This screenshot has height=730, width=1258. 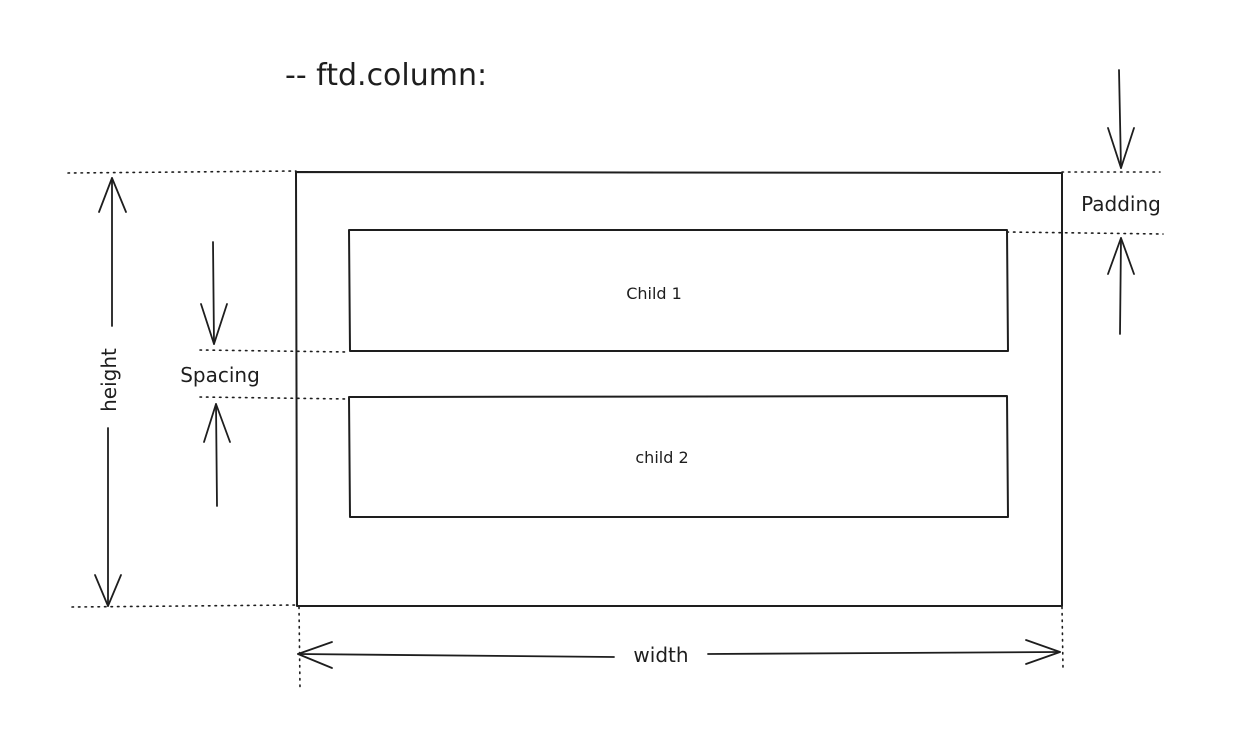 What do you see at coordinates (654, 293) in the screenshot?
I see `child-1-label: Child 1` at bounding box center [654, 293].